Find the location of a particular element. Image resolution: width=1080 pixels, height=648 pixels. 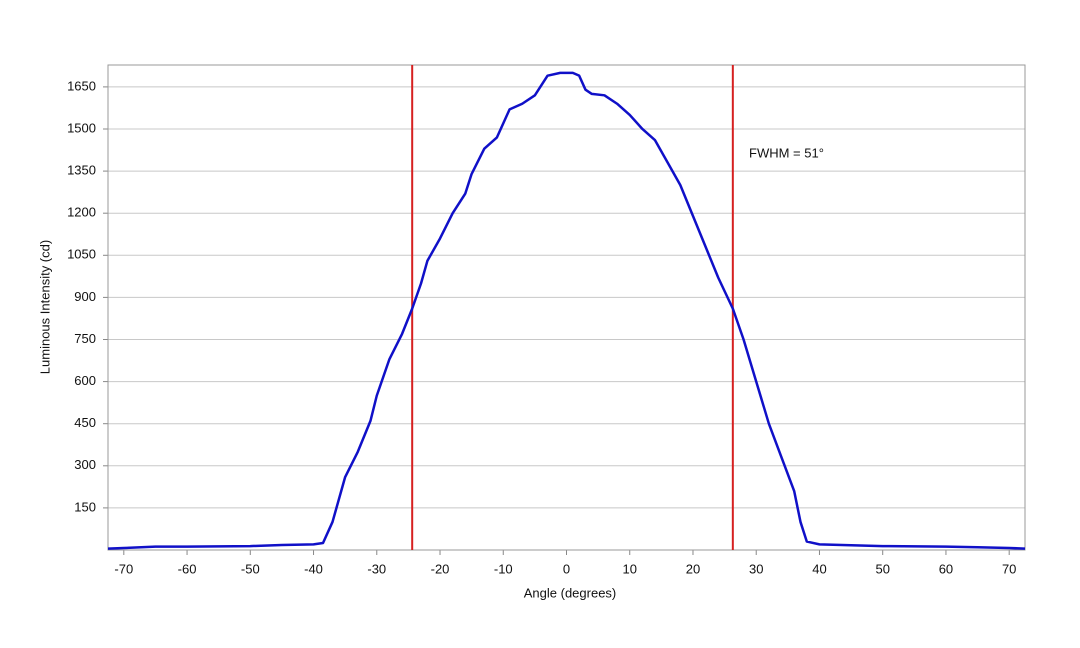

x-tick-label: 40 is located at coordinates (819, 568).